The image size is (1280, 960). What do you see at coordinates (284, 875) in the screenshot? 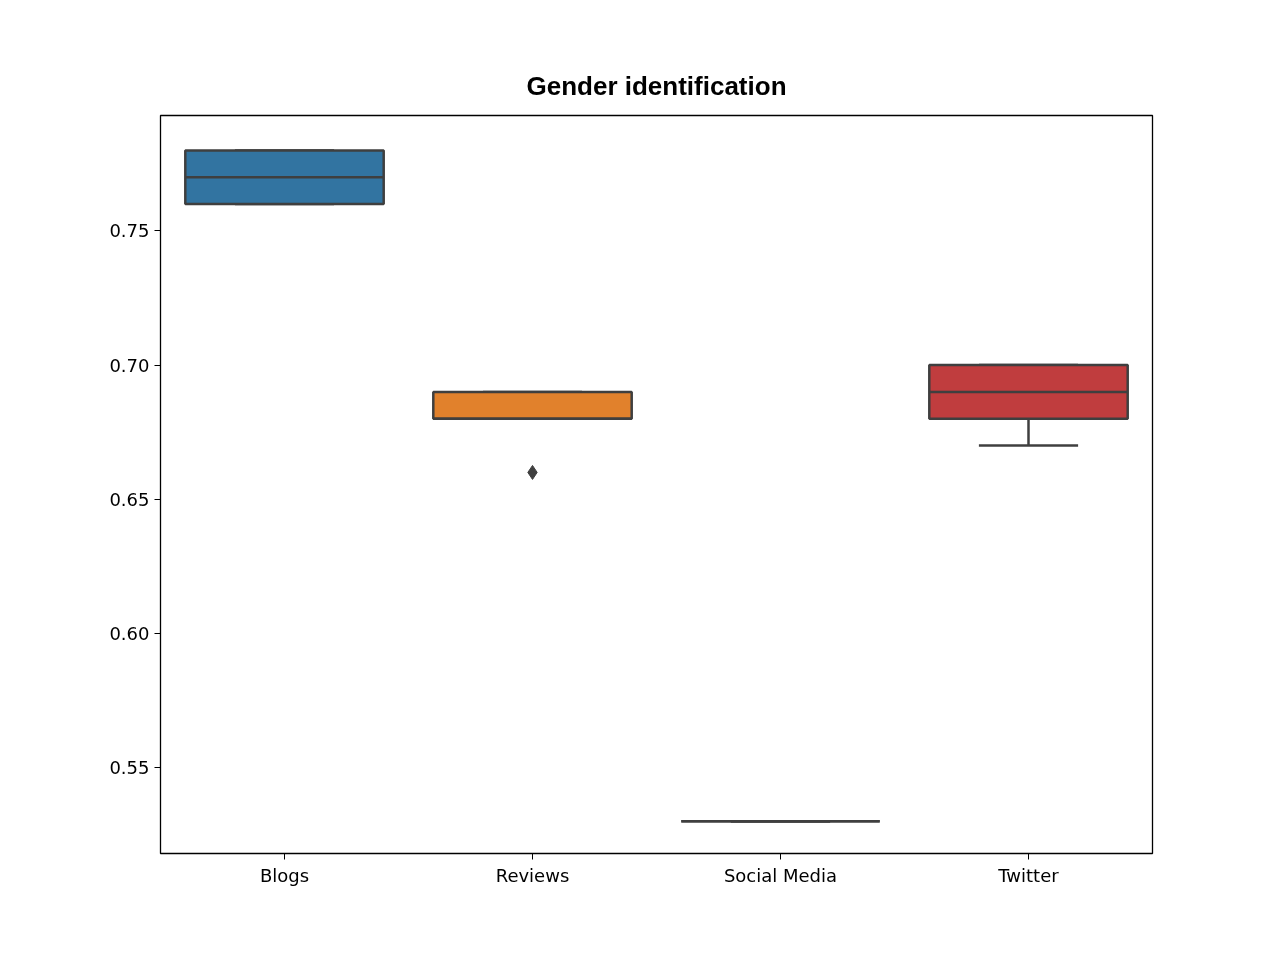
I see `x-tick-label: Blogs` at bounding box center [284, 875].